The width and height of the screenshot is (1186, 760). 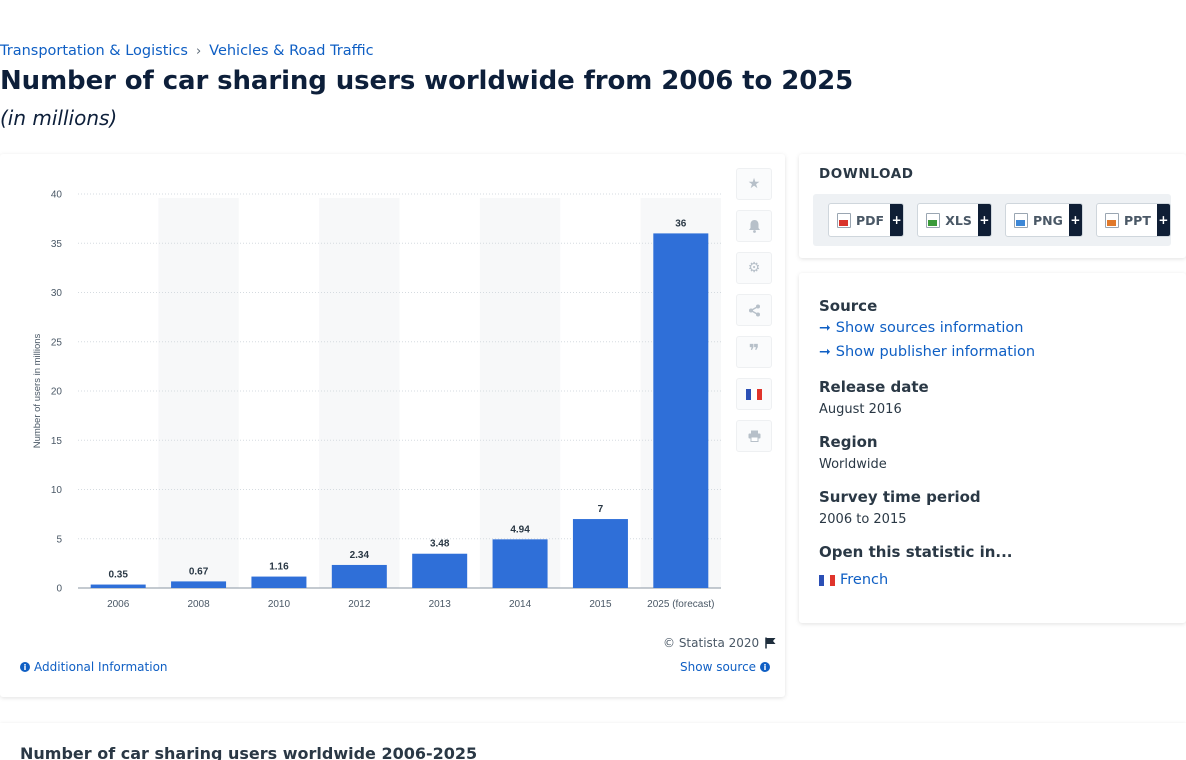 I want to click on download-pdf-button: PDF +, so click(x=866, y=220).